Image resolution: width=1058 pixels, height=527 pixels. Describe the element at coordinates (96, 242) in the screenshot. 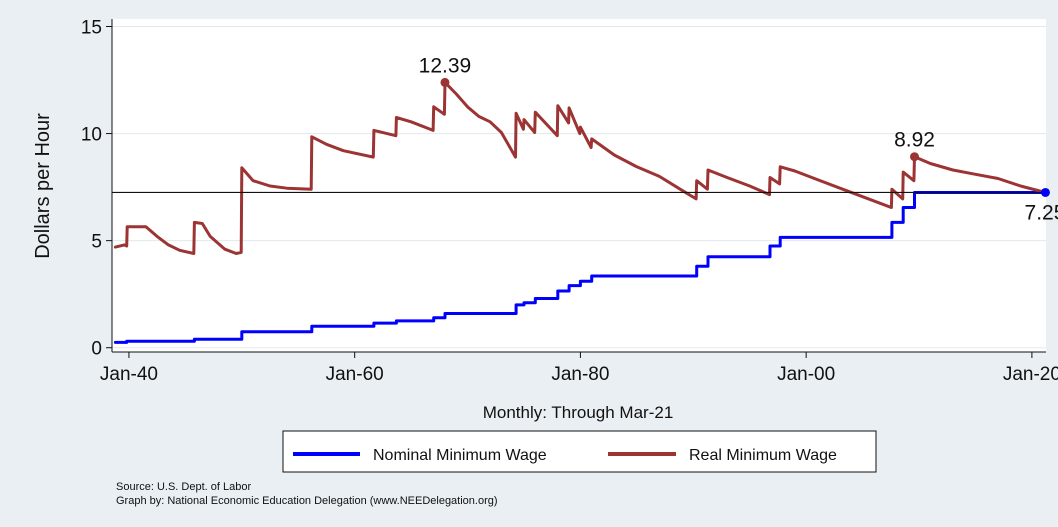

I see `y-tick-label: 5` at that location.